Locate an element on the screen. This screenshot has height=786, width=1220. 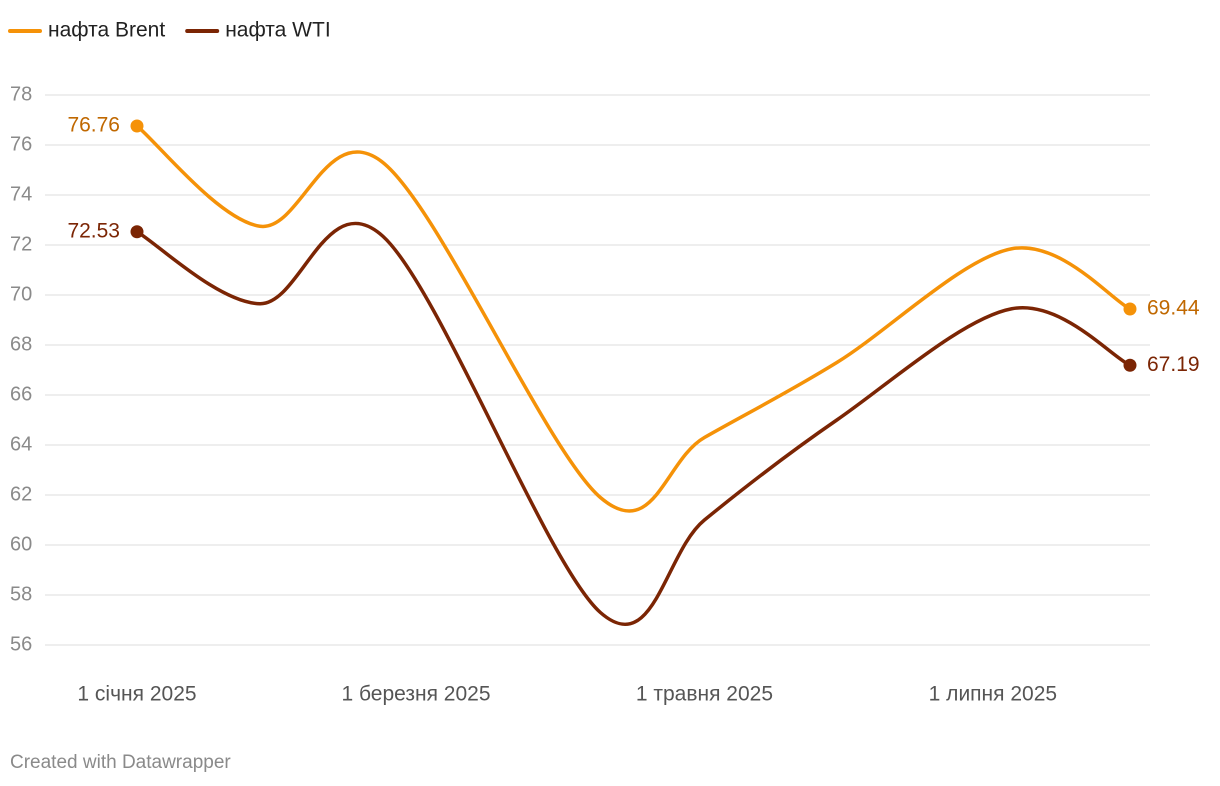
y-tick-label: 76 is located at coordinates (21, 144).